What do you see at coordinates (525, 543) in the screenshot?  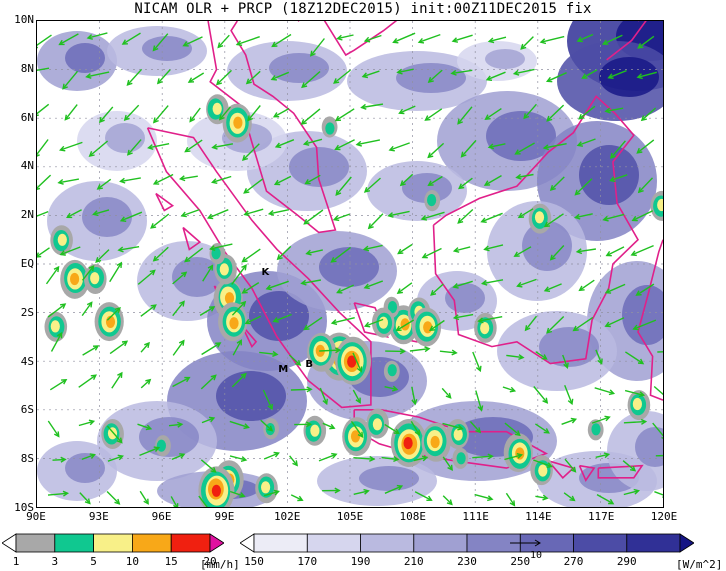 I see `vector-reference-arrow` at bounding box center [525, 543].